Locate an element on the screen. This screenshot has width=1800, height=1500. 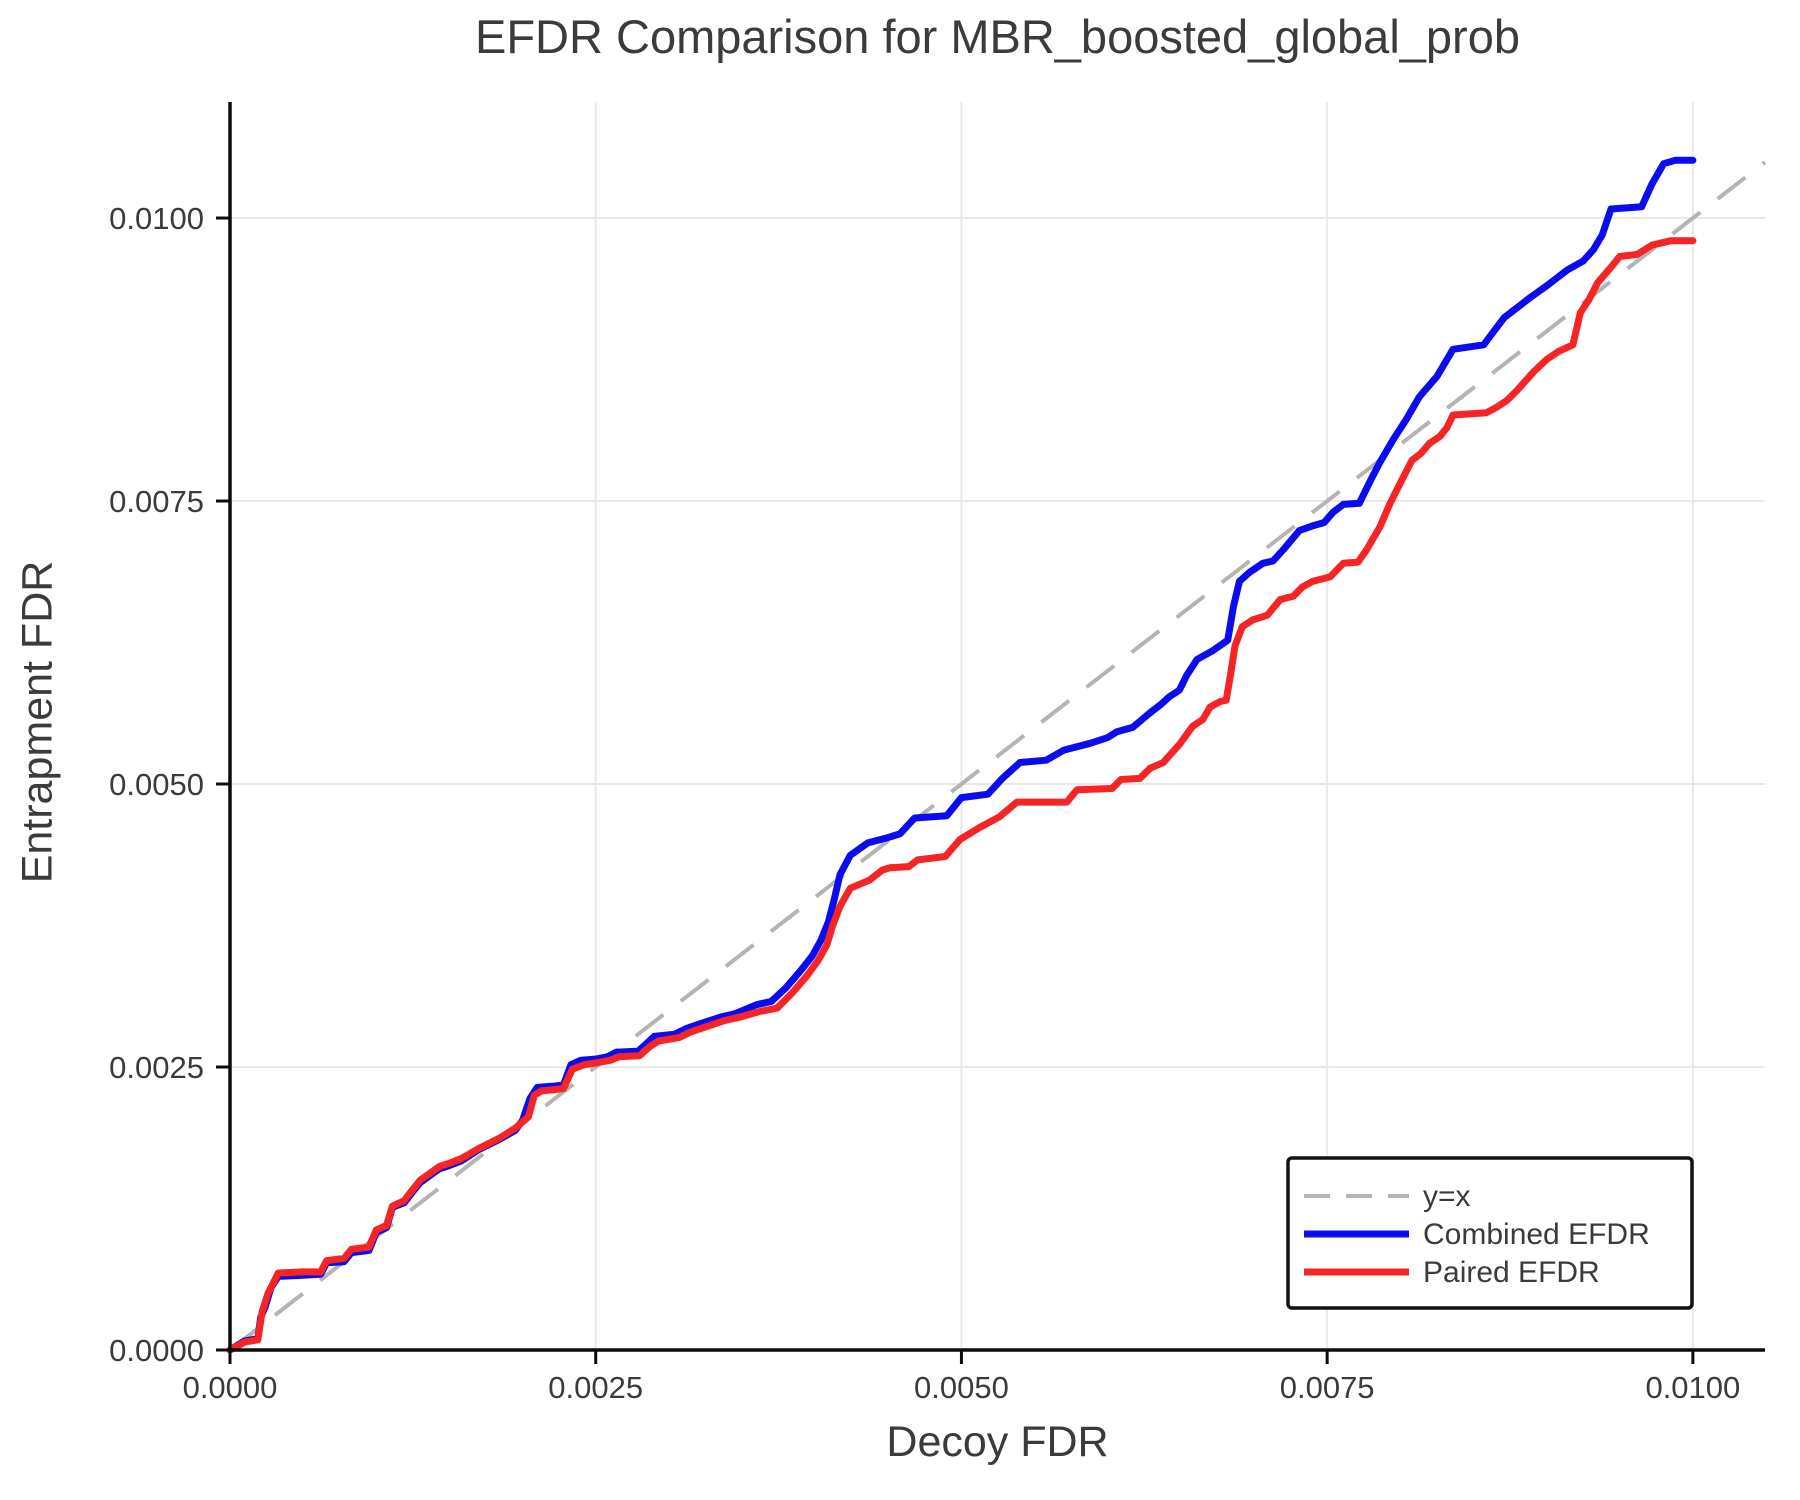
y-tick-label: 0.0050 is located at coordinates (156, 784).